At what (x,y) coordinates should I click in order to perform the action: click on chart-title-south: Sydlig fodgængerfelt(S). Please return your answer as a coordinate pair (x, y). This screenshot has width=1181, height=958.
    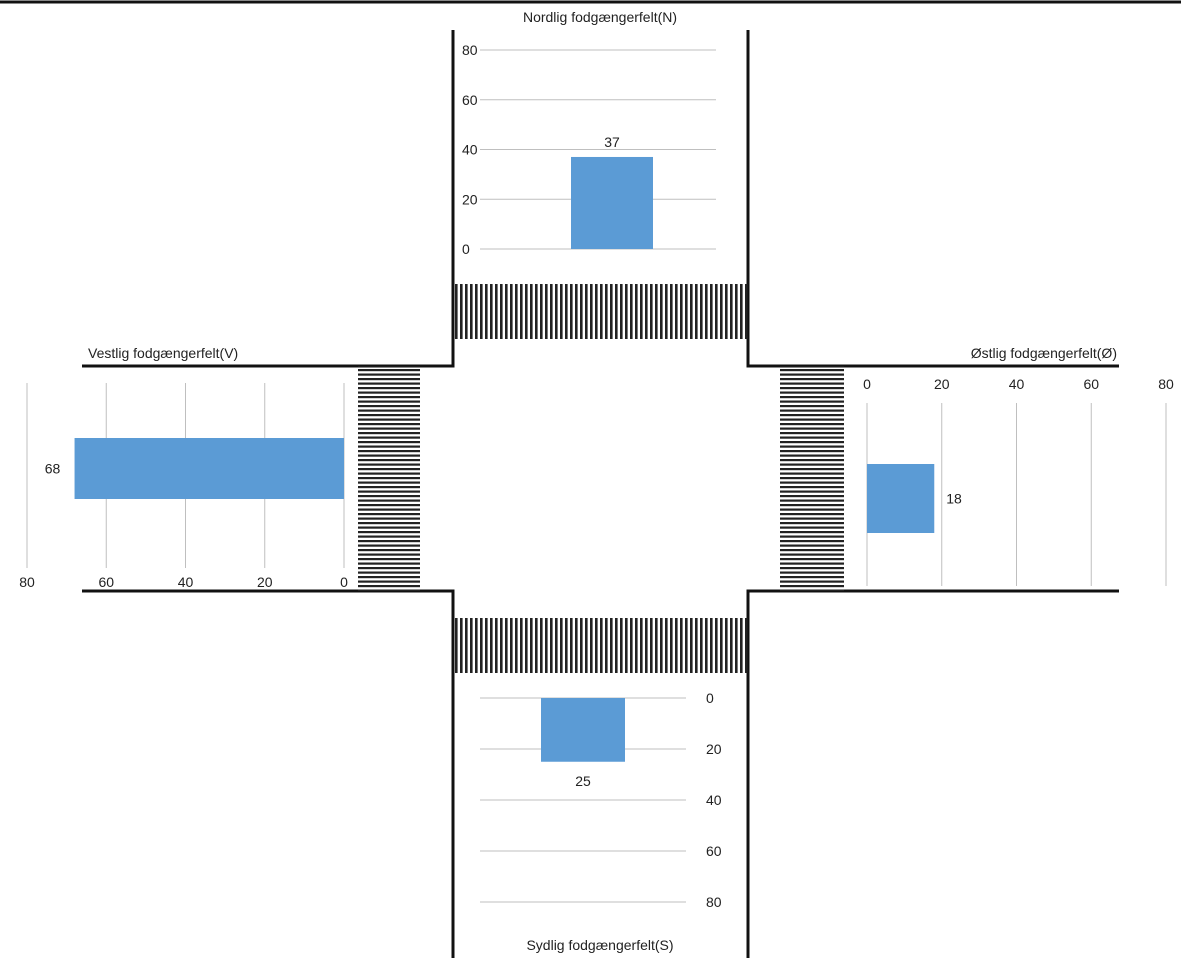
    Looking at the image, I should click on (599, 945).